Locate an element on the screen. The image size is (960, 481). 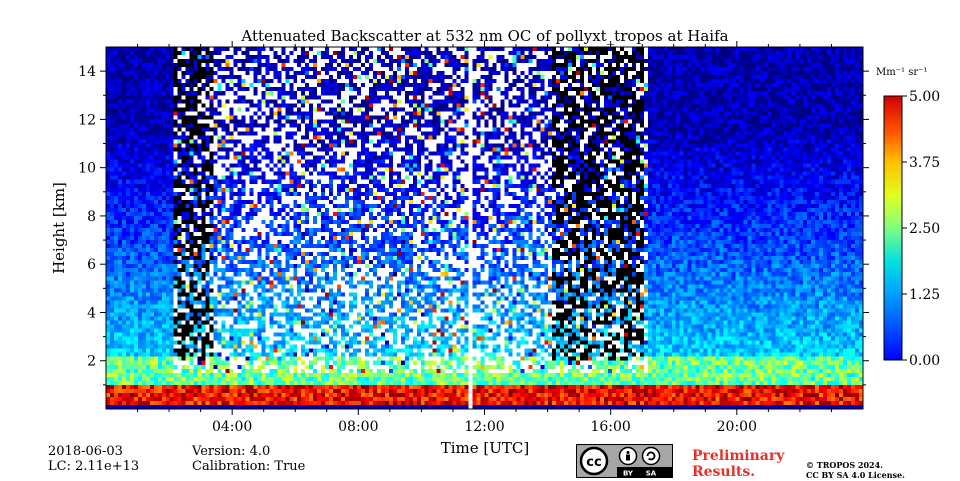
colorbar-tick-label: 3.75 is located at coordinates (924, 163).